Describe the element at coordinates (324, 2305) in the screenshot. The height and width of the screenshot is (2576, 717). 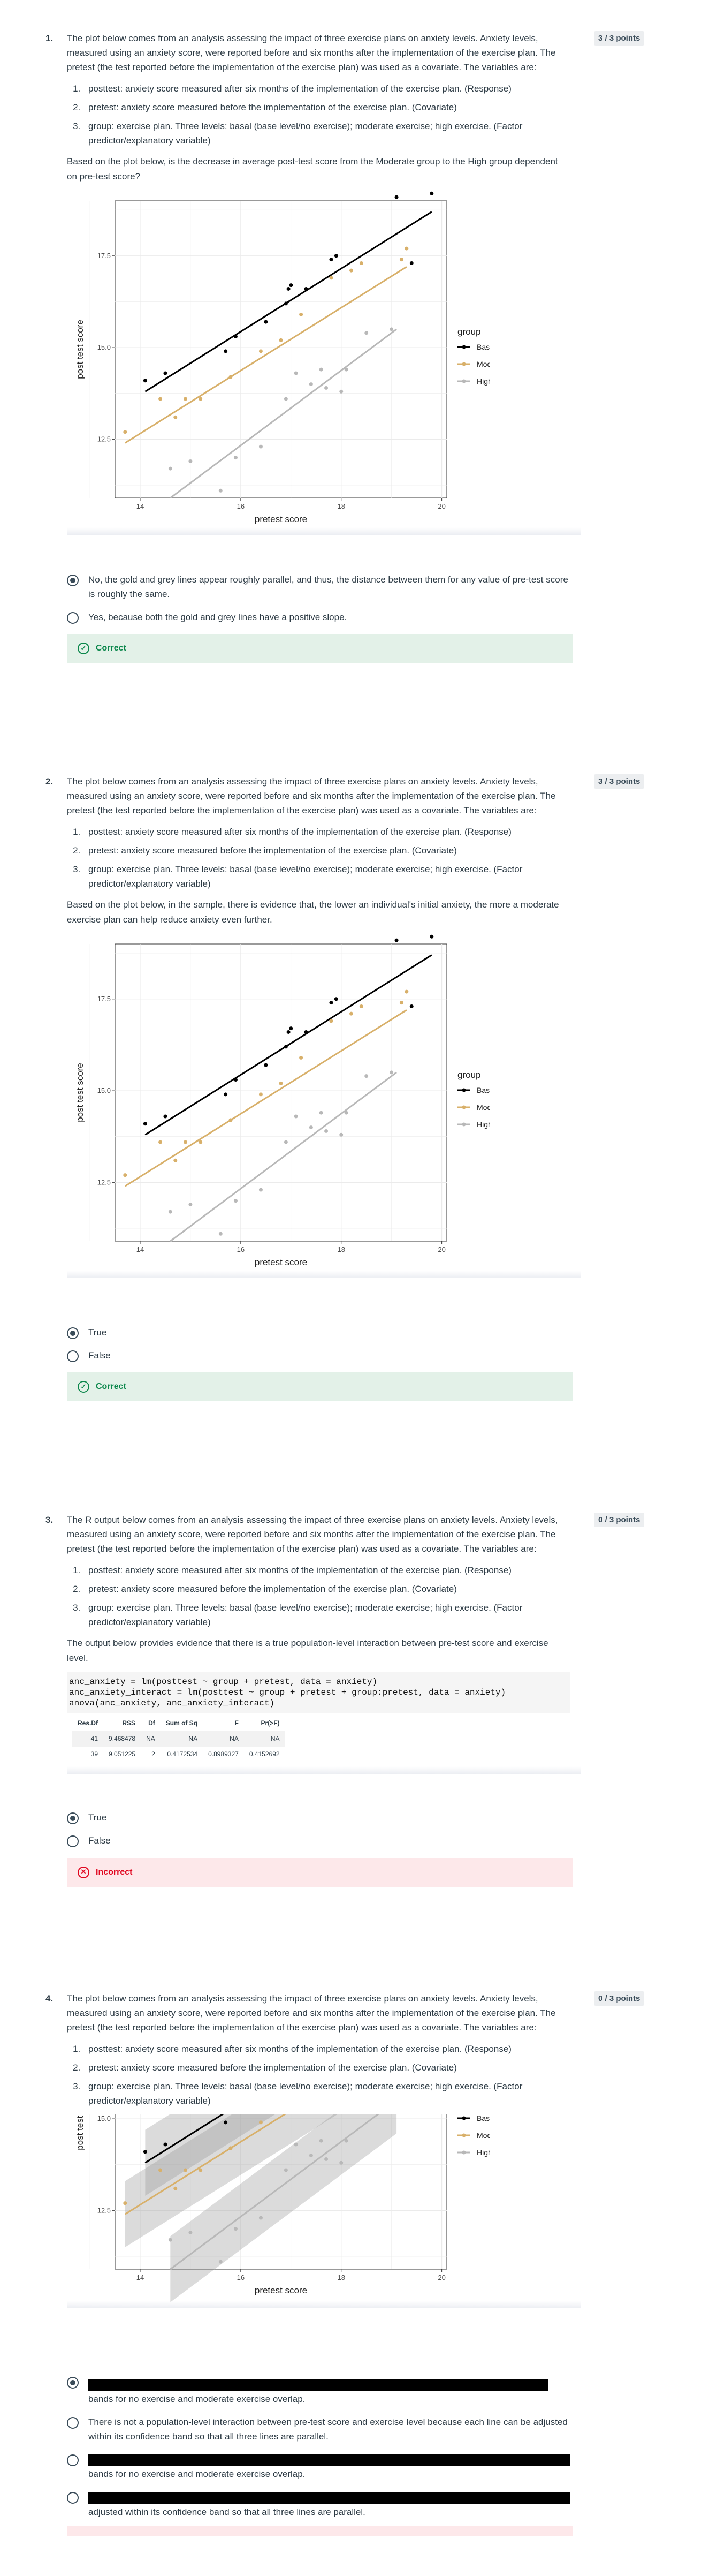
I see `divider` at that location.